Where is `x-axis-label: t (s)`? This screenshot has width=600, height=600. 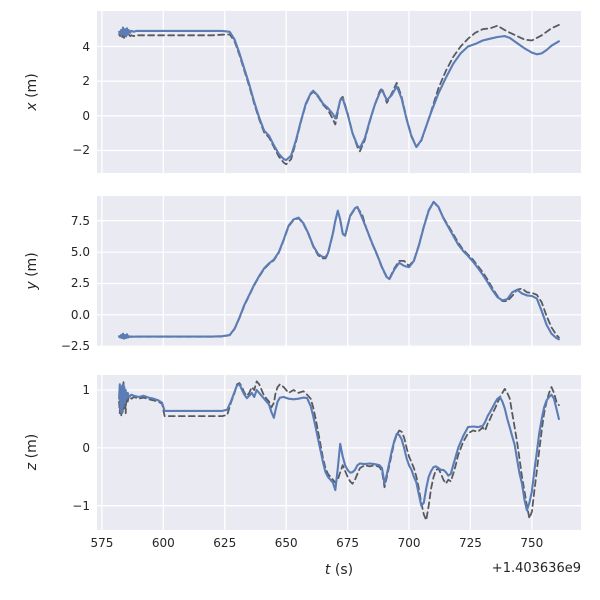 x-axis-label: t (s) is located at coordinates (339, 570).